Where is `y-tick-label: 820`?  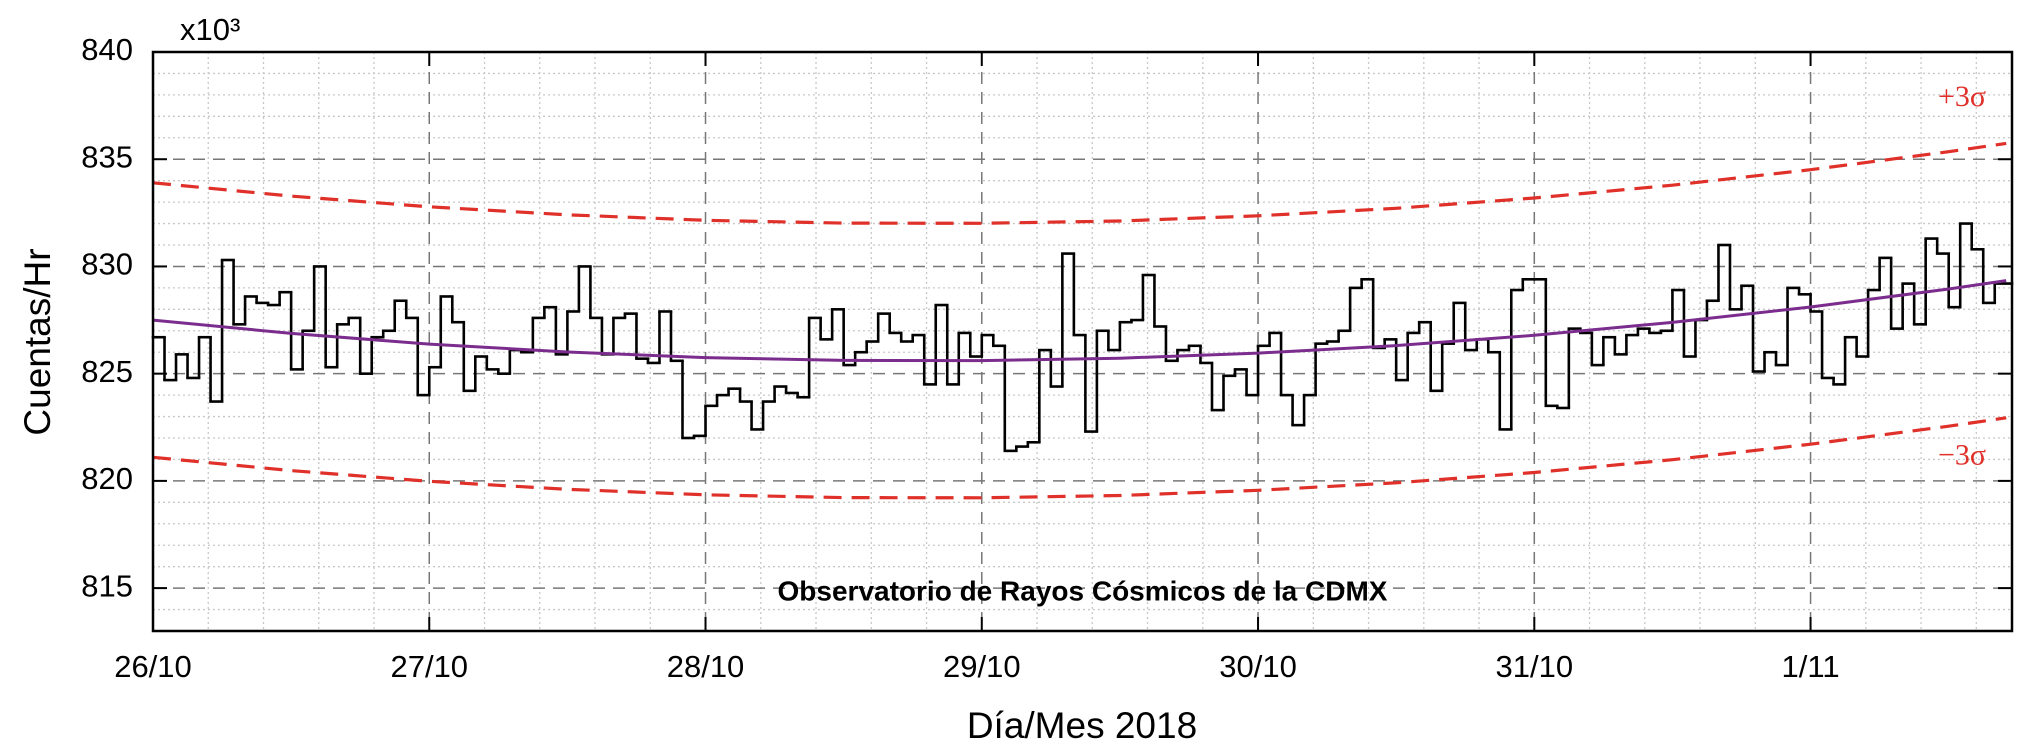 y-tick-label: 820 is located at coordinates (107, 478).